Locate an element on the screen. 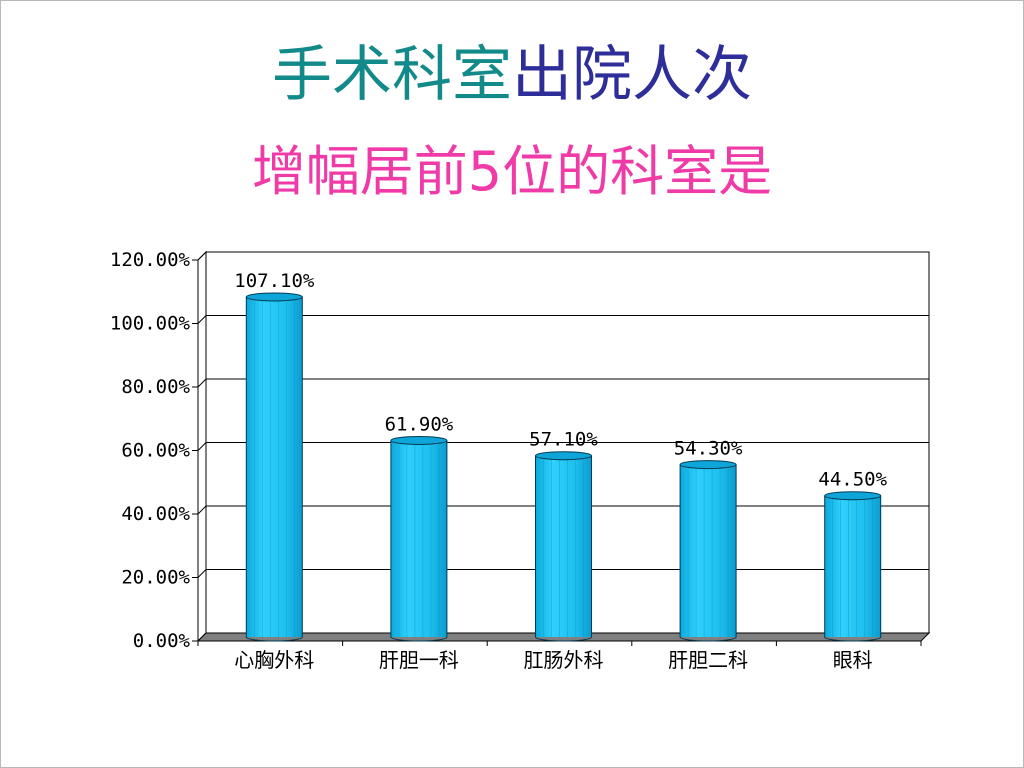 The image size is (1024, 768). y-tick-label: 0.00% is located at coordinates (162, 641).